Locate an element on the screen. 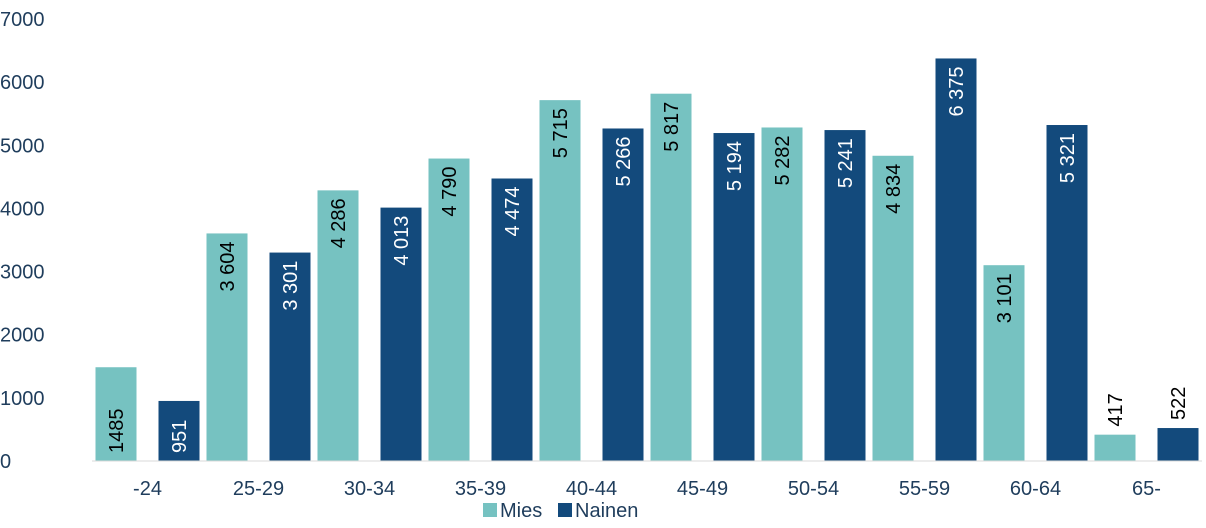  data-label: 522 is located at coordinates (1179, 403).